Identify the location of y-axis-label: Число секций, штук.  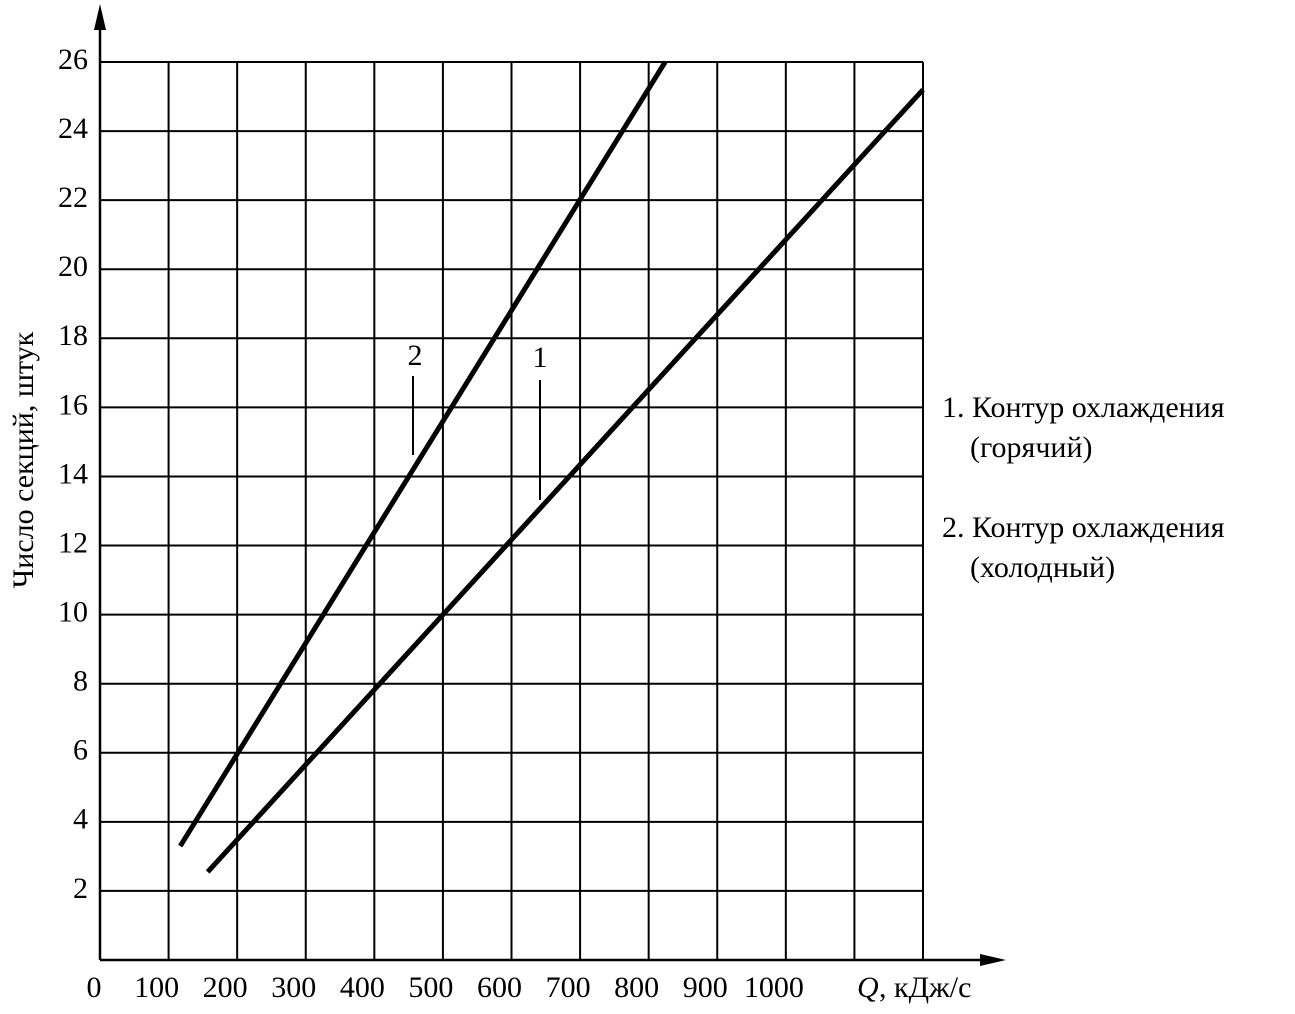
(23, 459).